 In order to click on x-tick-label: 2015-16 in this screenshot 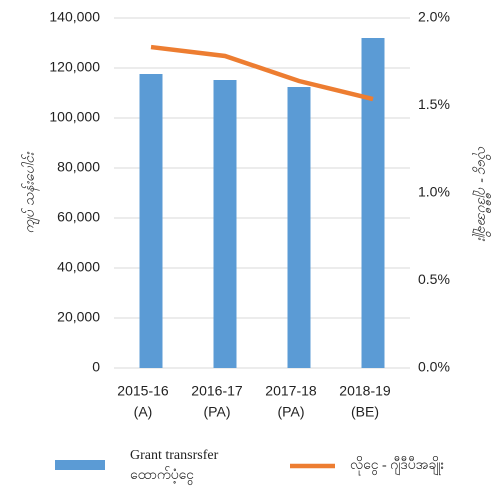, I will do `click(143, 391)`.